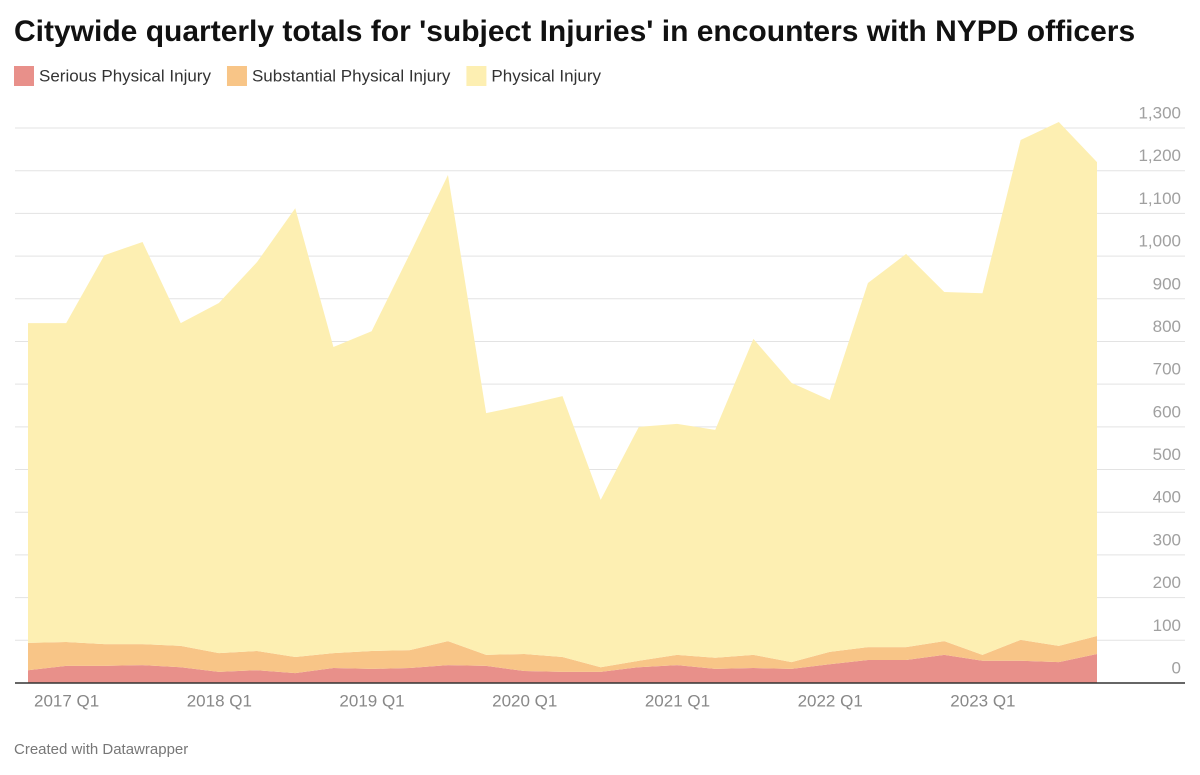 The width and height of the screenshot is (1200, 775). I want to click on y-tick-label: 800, so click(1167, 326).